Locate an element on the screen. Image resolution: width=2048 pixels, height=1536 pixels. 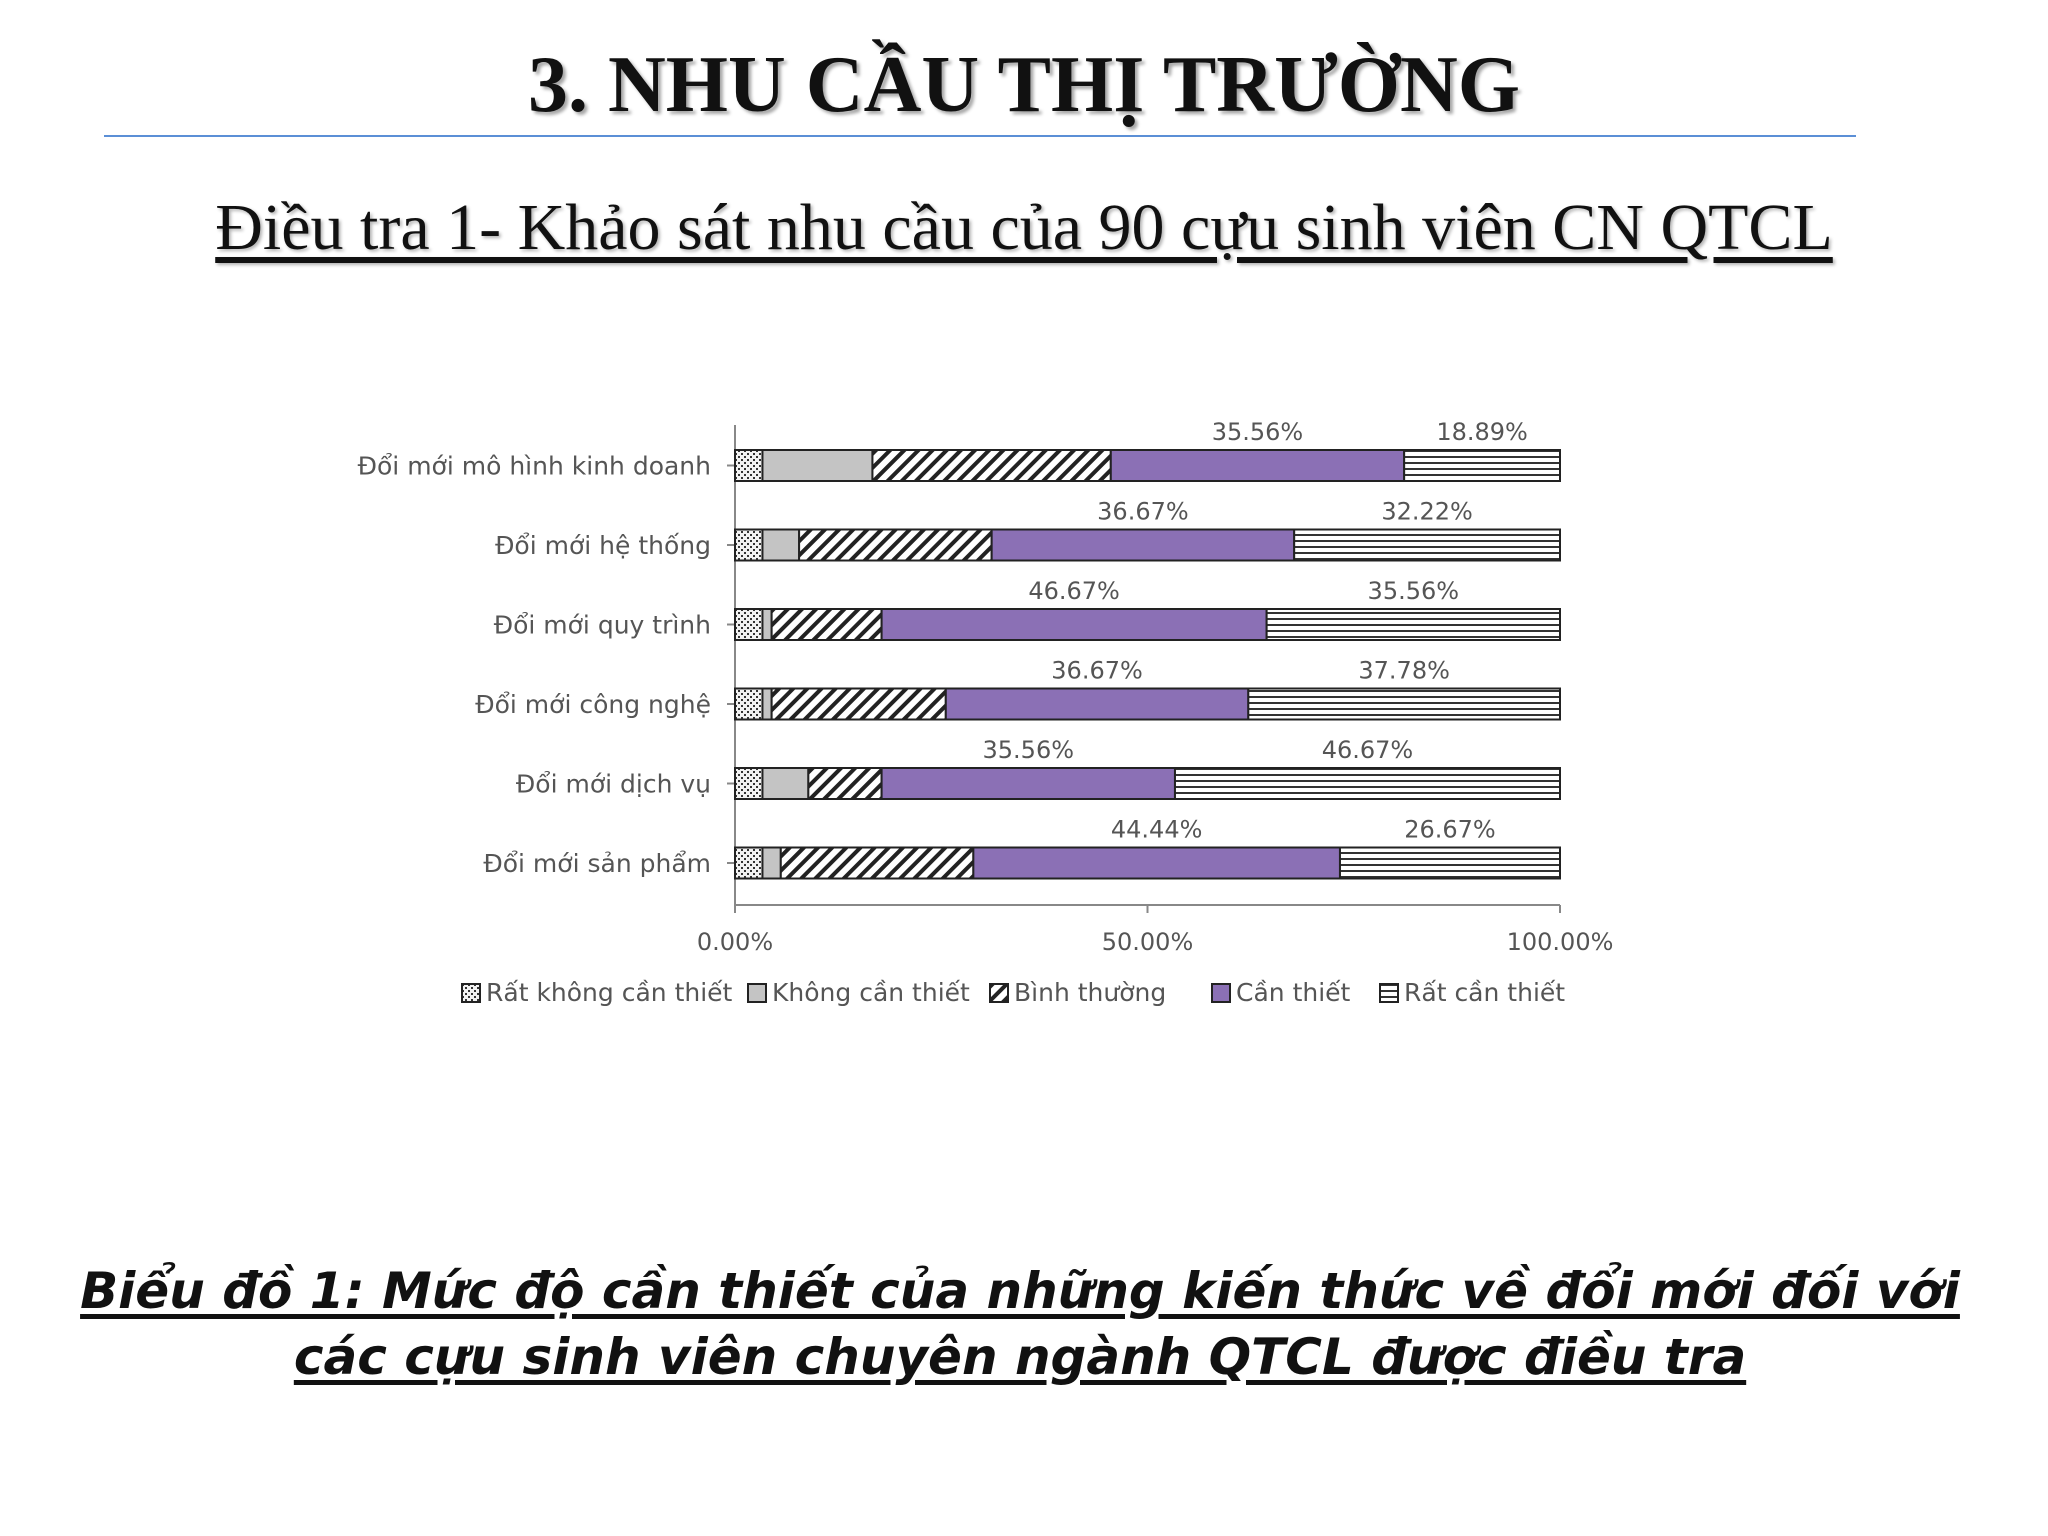
data-label-rat-can-thiet-doi-moi-quy-trinh: 35.56% is located at coordinates (1414, 591).